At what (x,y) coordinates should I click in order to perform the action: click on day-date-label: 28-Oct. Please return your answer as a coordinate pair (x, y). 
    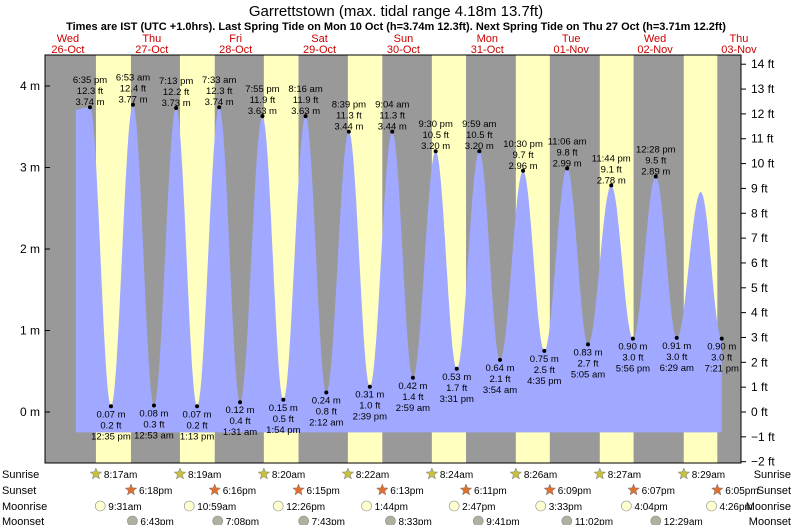
    Looking at the image, I should click on (235, 50).